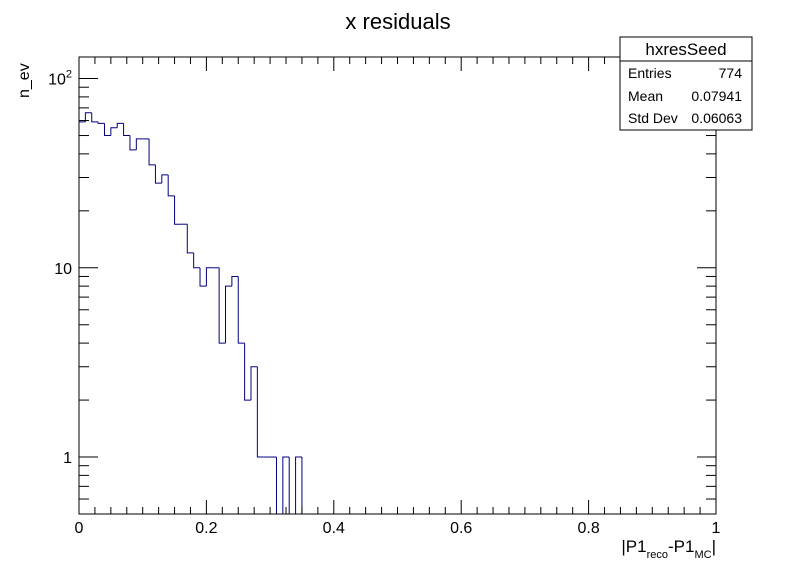  Describe the element at coordinates (702, 555) in the screenshot. I see `x-axis-label-sub-mc: MC` at that location.